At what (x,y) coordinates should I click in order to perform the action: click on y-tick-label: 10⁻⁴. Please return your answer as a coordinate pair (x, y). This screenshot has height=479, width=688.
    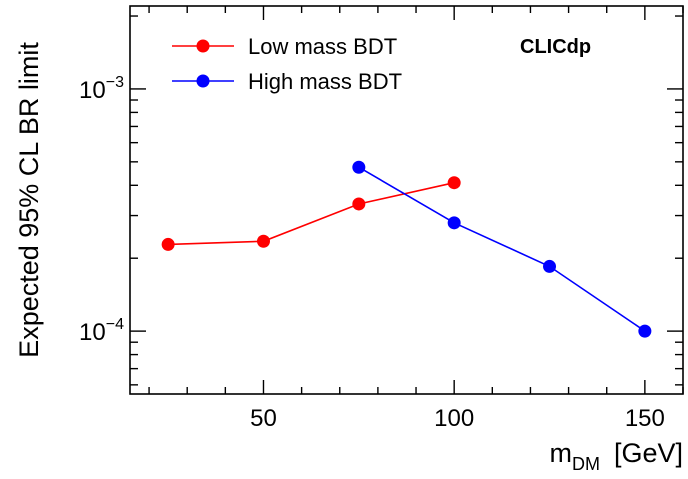
    Looking at the image, I should click on (101, 331).